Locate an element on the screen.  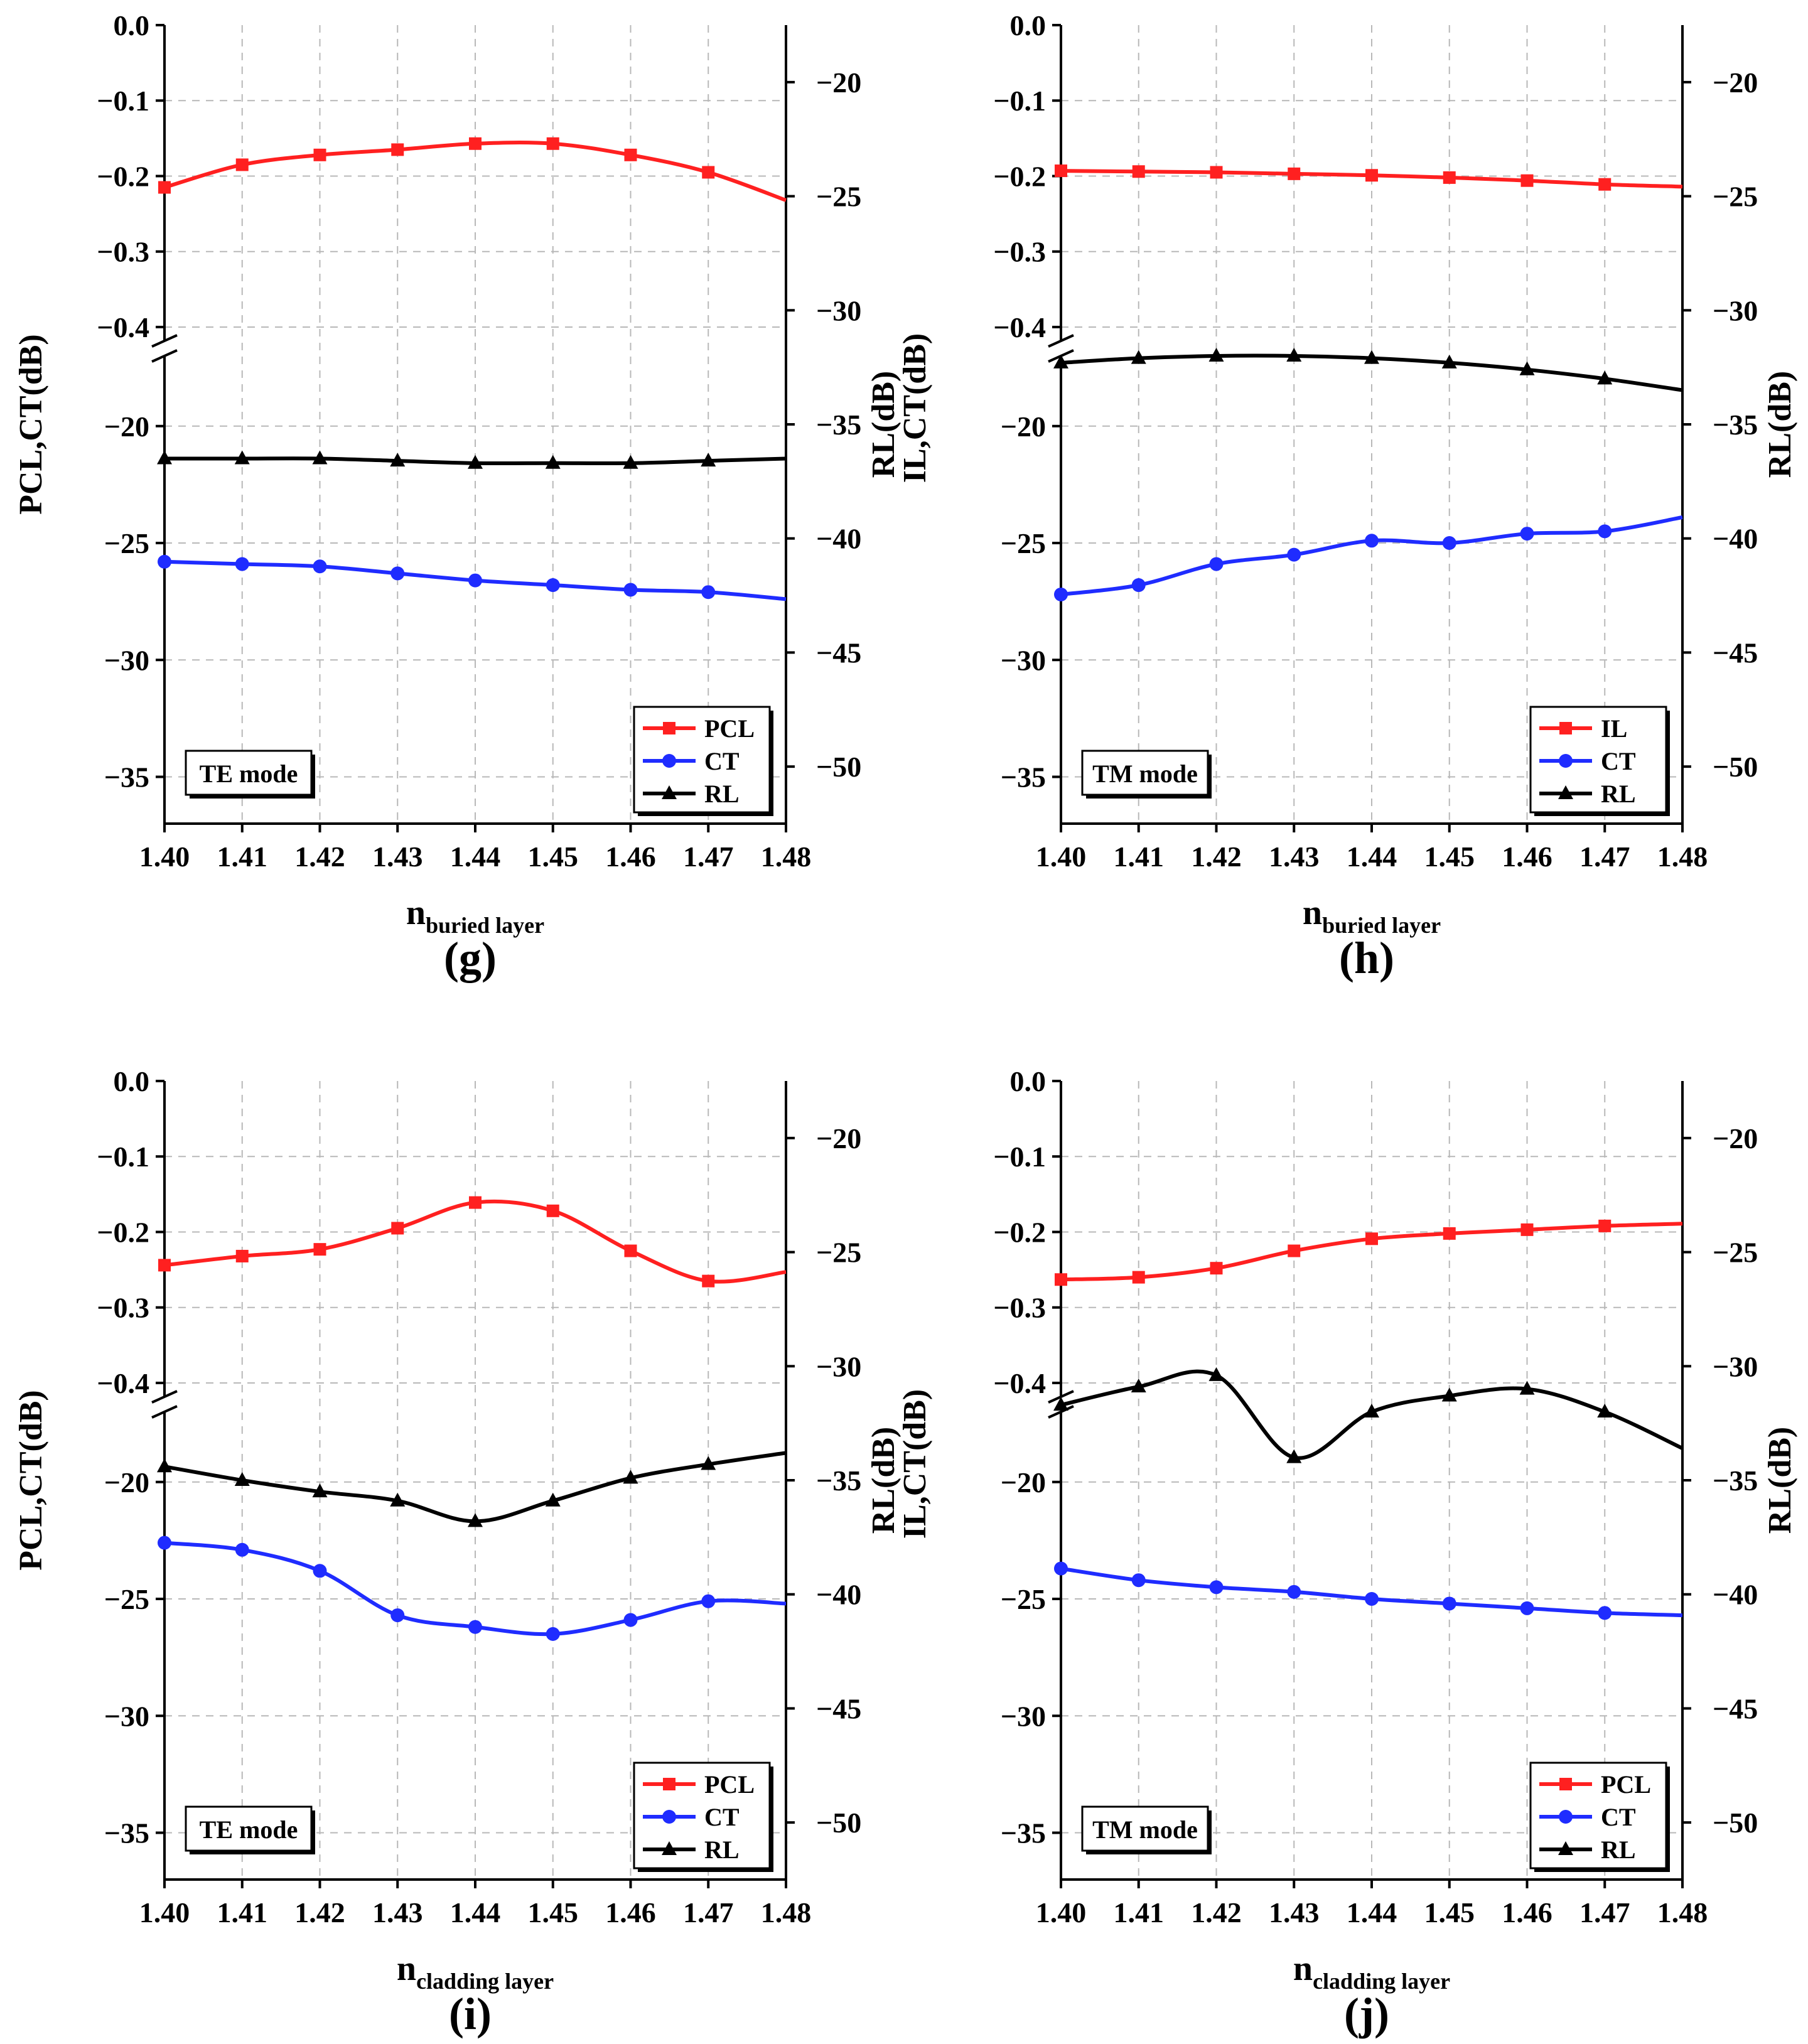
panel-label: (h) is located at coordinates (1366, 958).